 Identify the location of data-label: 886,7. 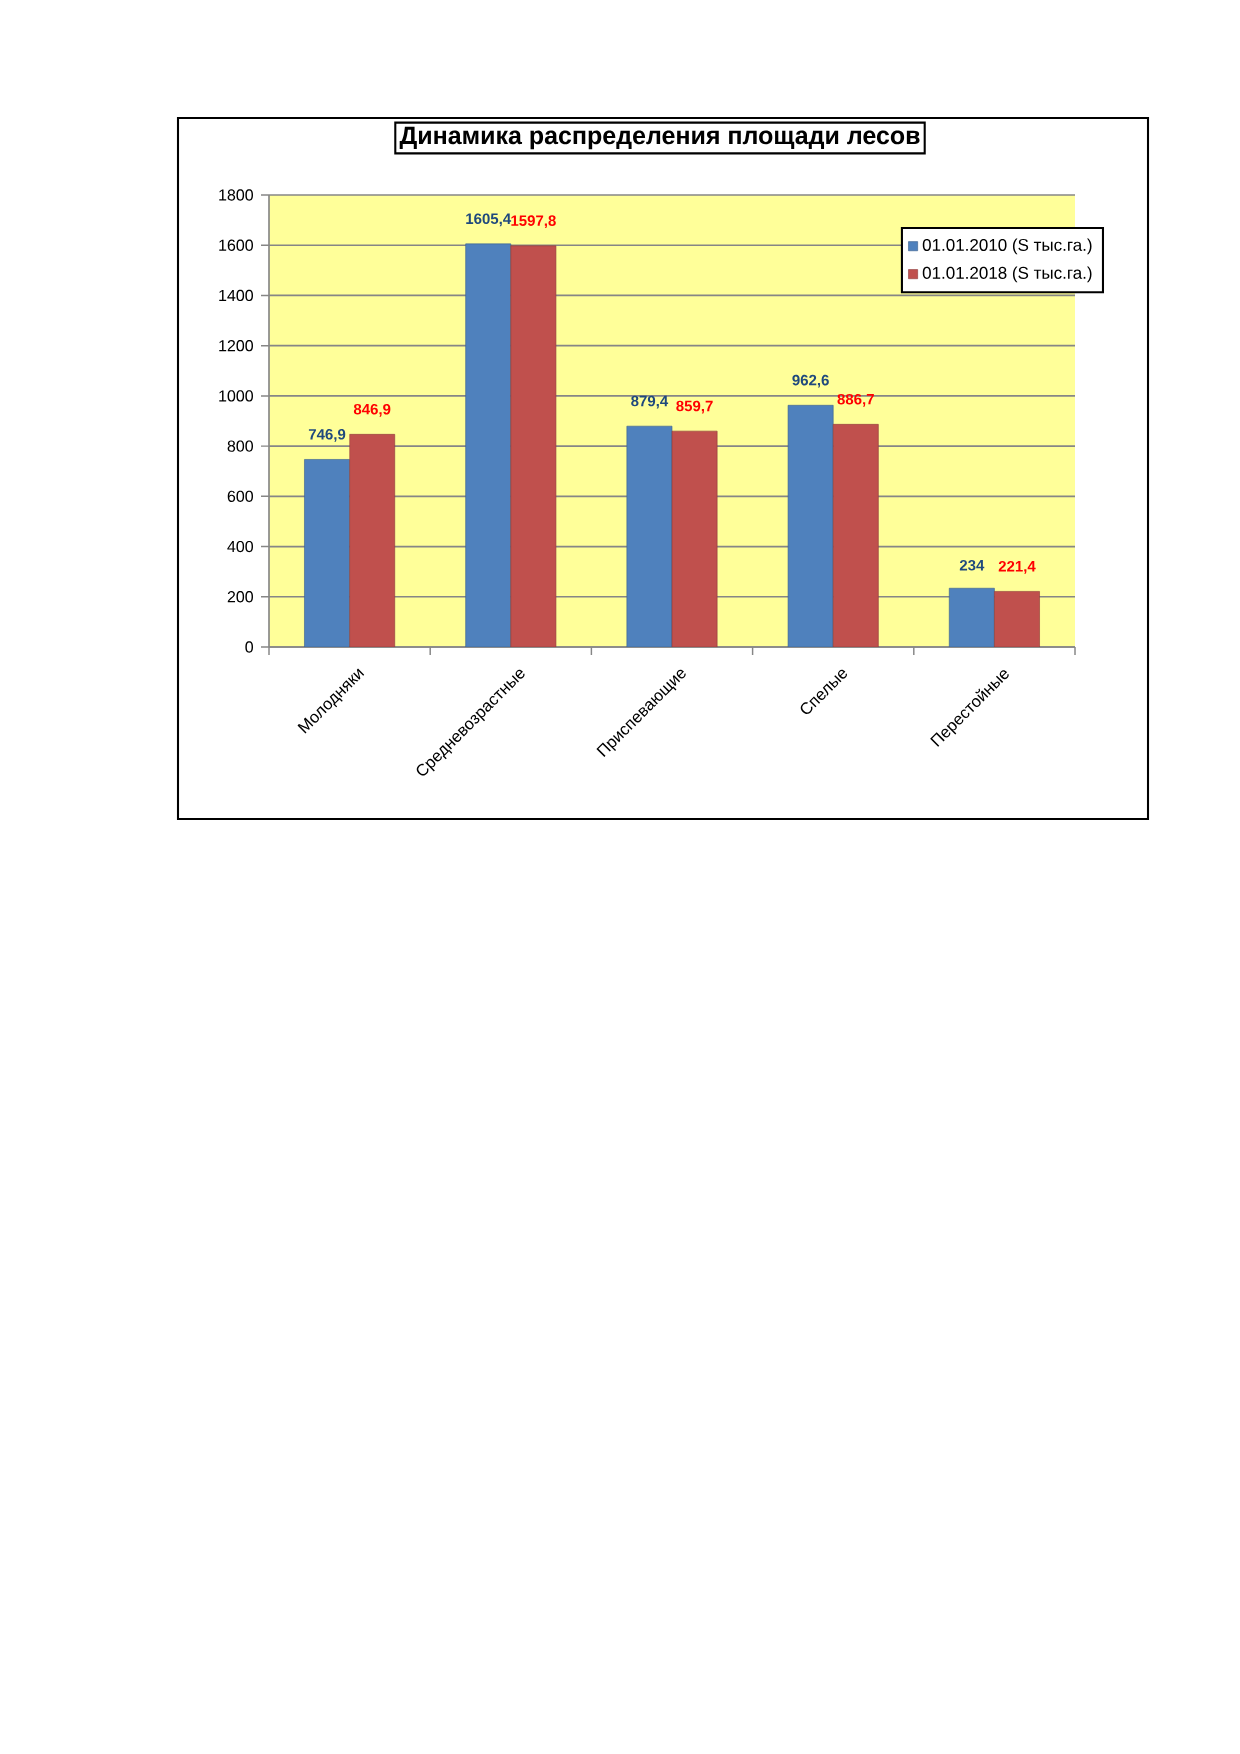
(855, 400).